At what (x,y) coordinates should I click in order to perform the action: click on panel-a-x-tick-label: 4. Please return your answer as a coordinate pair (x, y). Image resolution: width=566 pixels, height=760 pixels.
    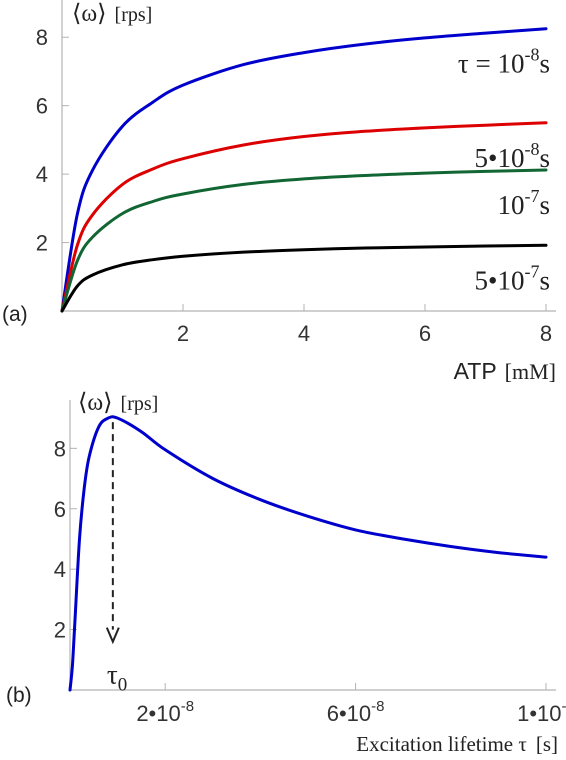
    Looking at the image, I should click on (304, 333).